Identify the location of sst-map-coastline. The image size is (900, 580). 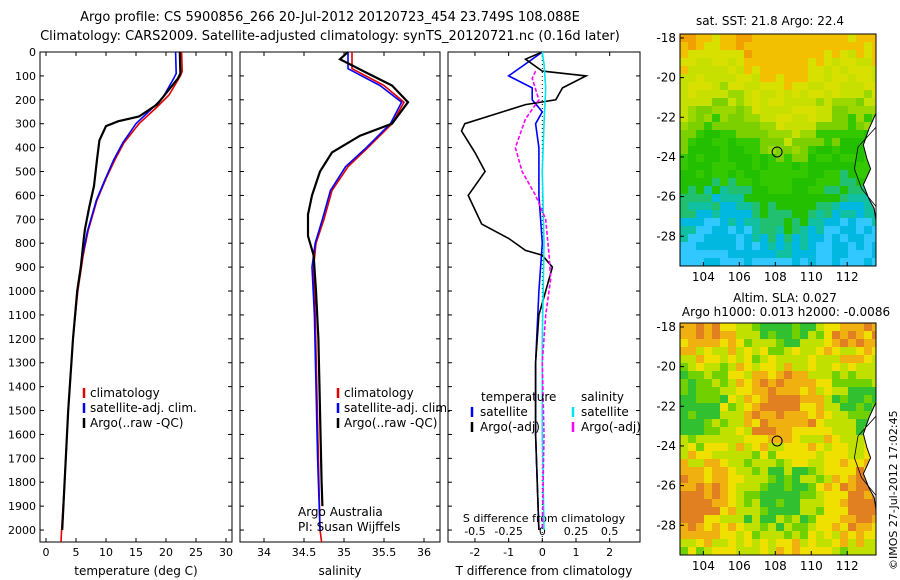
(869, 167).